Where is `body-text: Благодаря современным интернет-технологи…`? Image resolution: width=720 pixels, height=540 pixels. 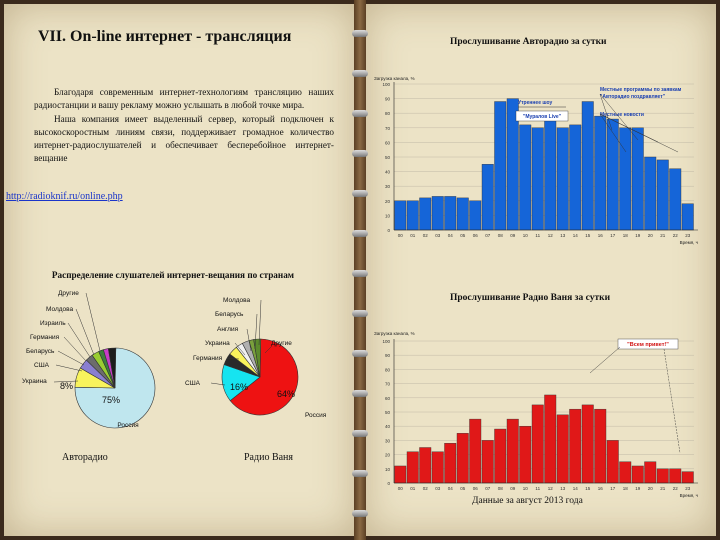
body-text: Благодаря современным интернет-технологи… is located at coordinates (184, 126).